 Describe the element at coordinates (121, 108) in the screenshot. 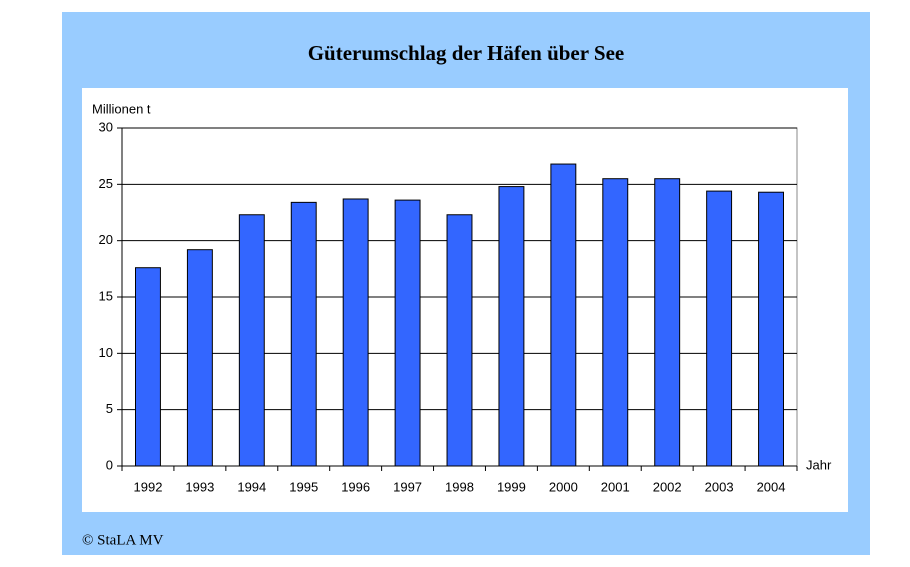

I see `y-axis-label: Millionen t` at that location.